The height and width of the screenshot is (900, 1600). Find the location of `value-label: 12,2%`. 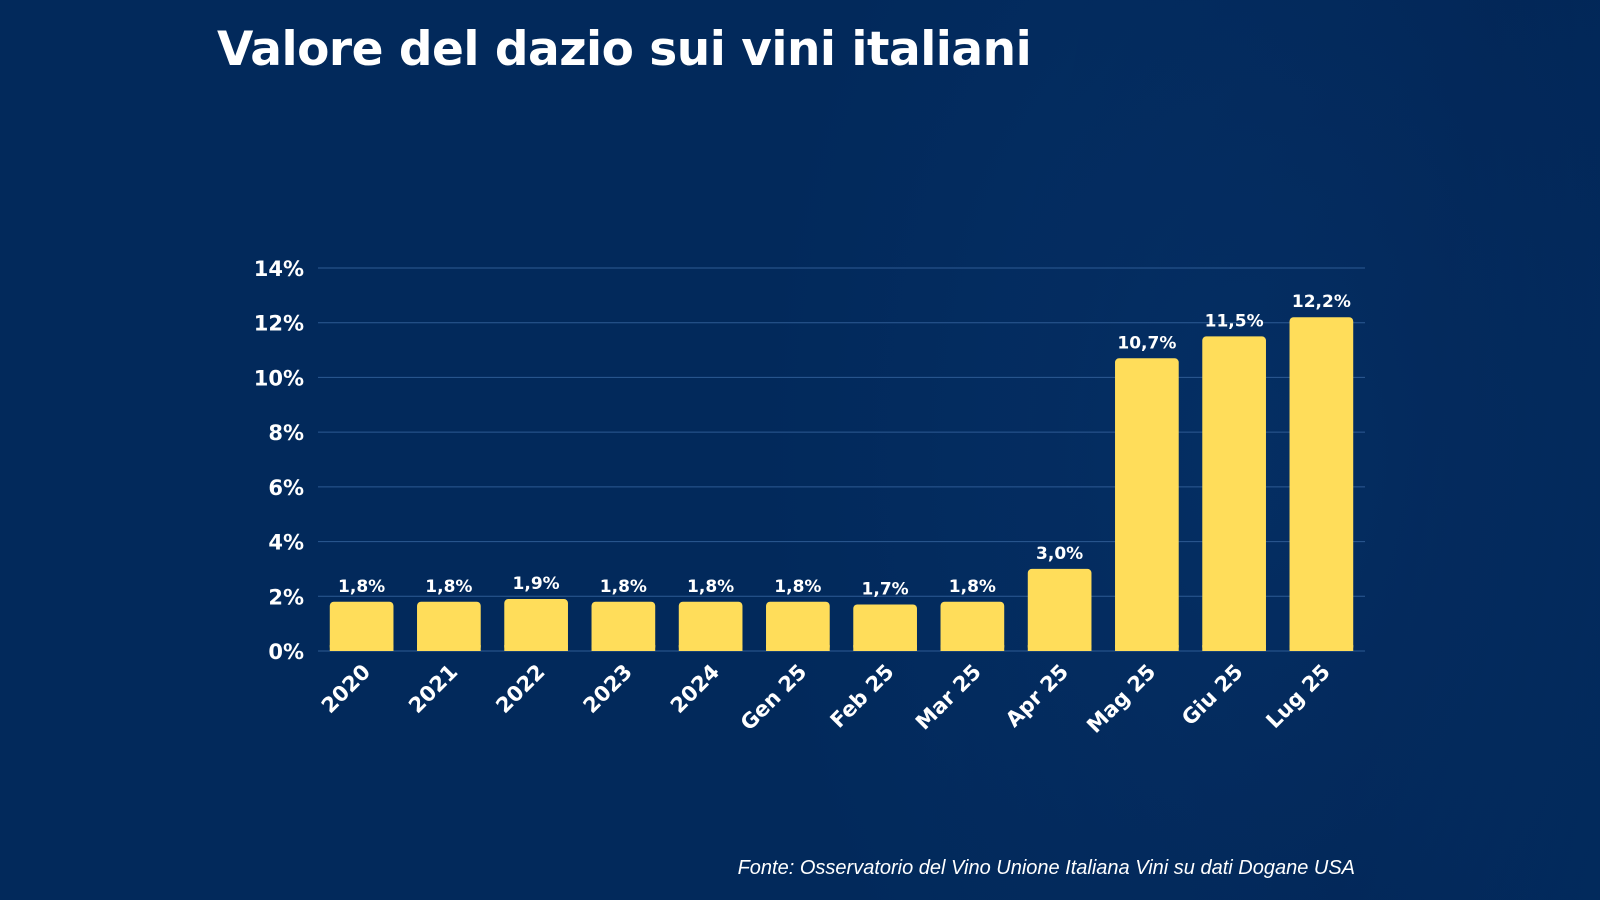

value-label: 12,2% is located at coordinates (1321, 302).